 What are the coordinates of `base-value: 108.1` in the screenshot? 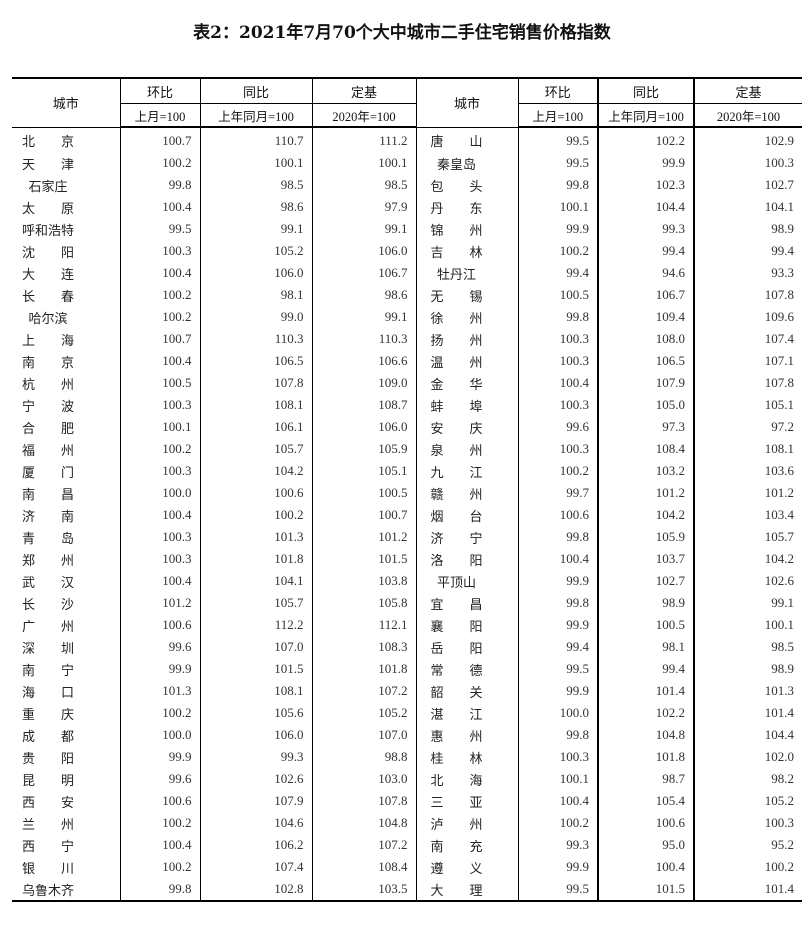 It's located at (747, 449).